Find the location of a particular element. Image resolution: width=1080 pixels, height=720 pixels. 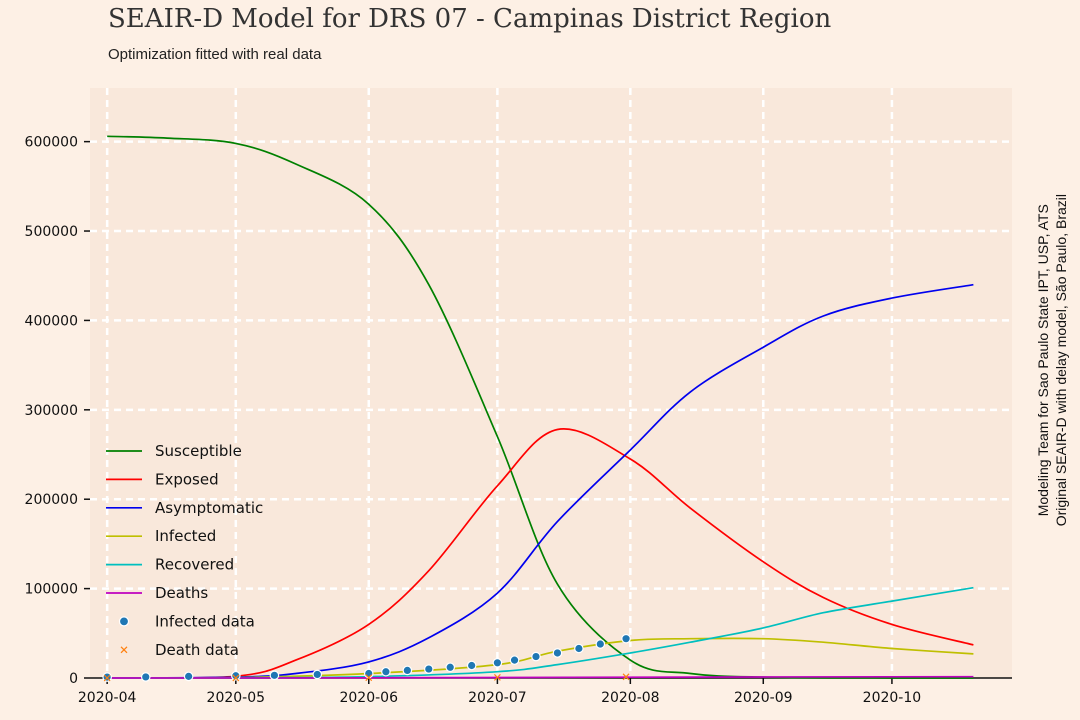

y-tick-label: 200000 is located at coordinates (51, 500).